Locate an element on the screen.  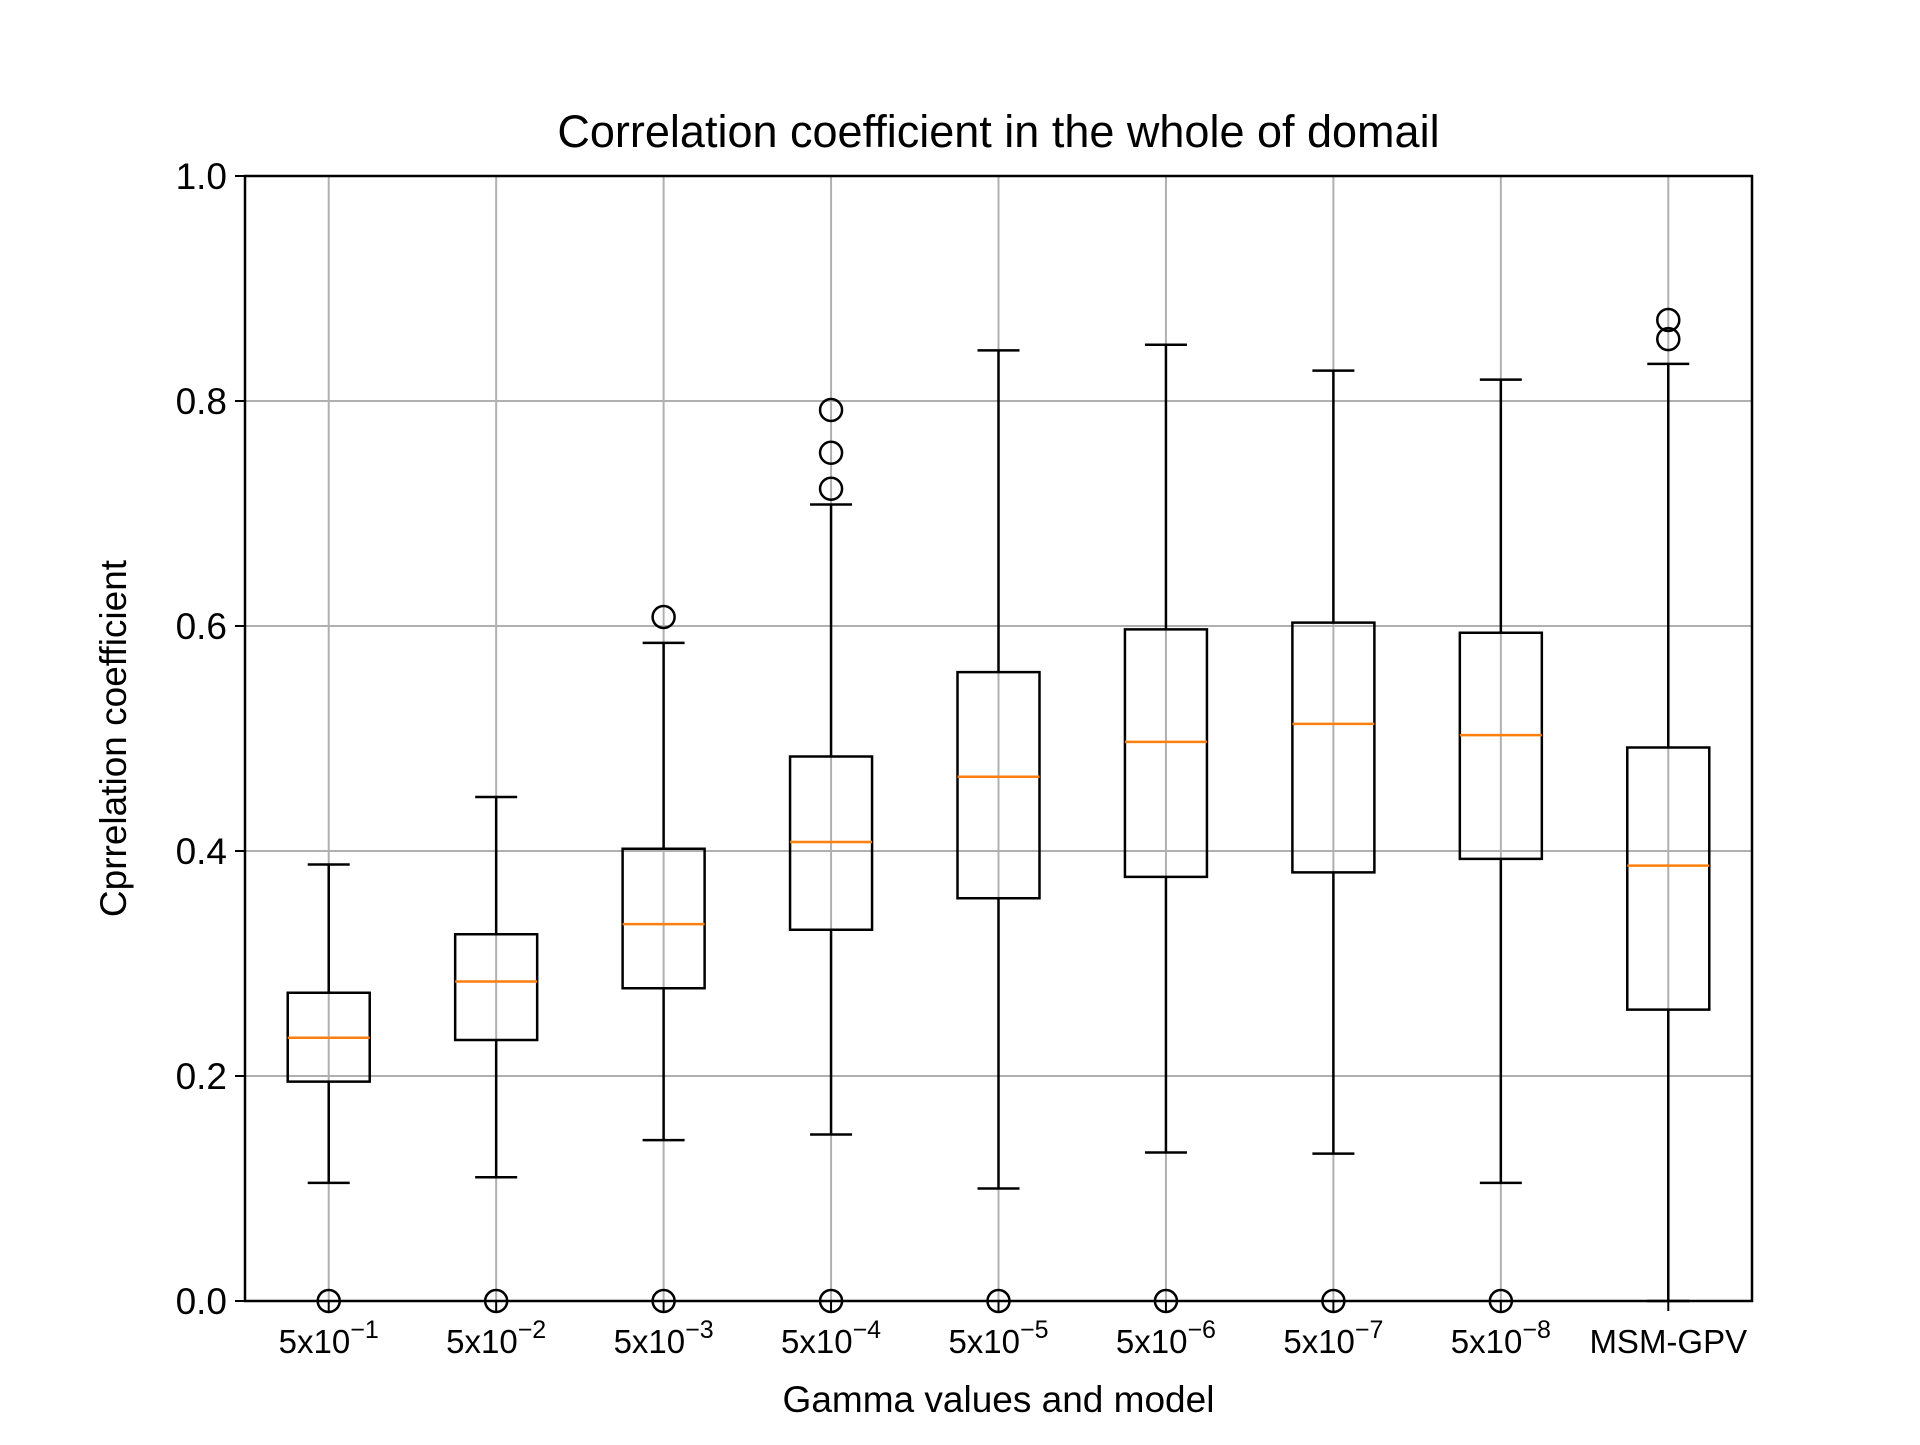
y-tick-label: 1.0 is located at coordinates (201, 176).